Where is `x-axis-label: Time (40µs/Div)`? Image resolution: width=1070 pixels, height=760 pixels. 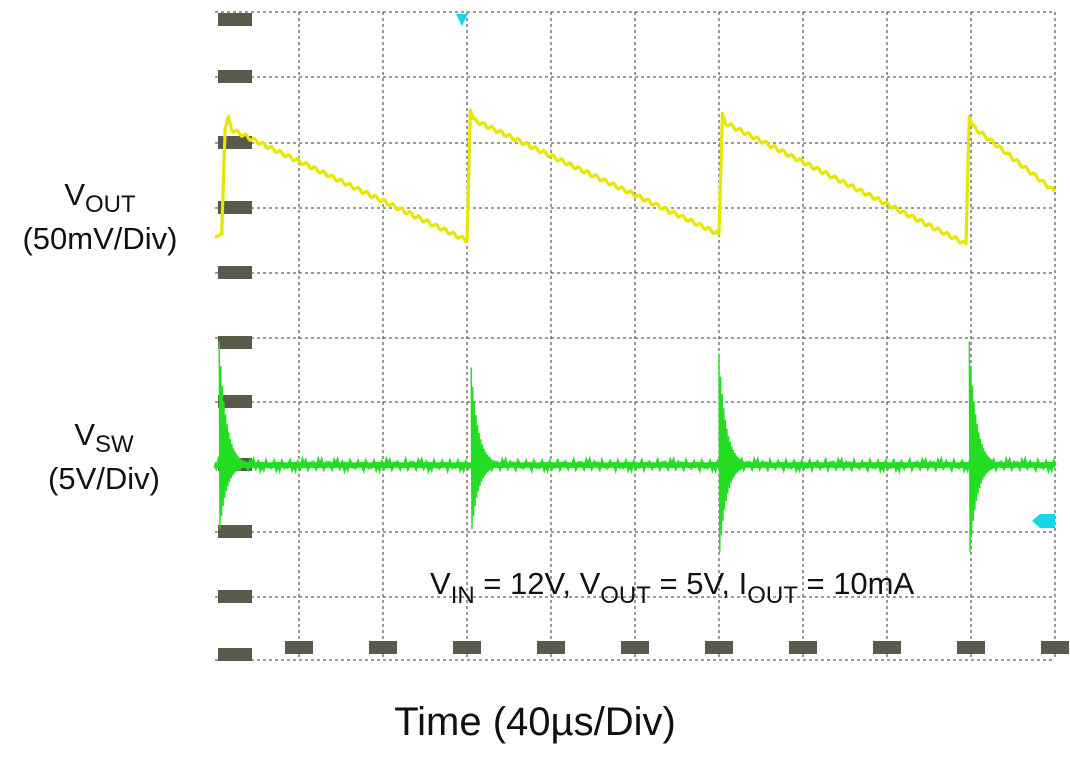 x-axis-label: Time (40µs/Div) is located at coordinates (535, 722).